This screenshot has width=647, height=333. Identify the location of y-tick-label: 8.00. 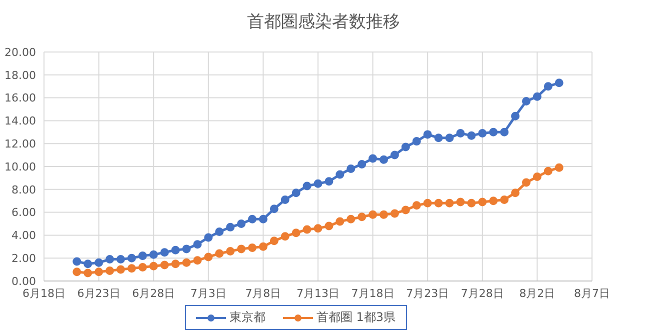
(24, 189).